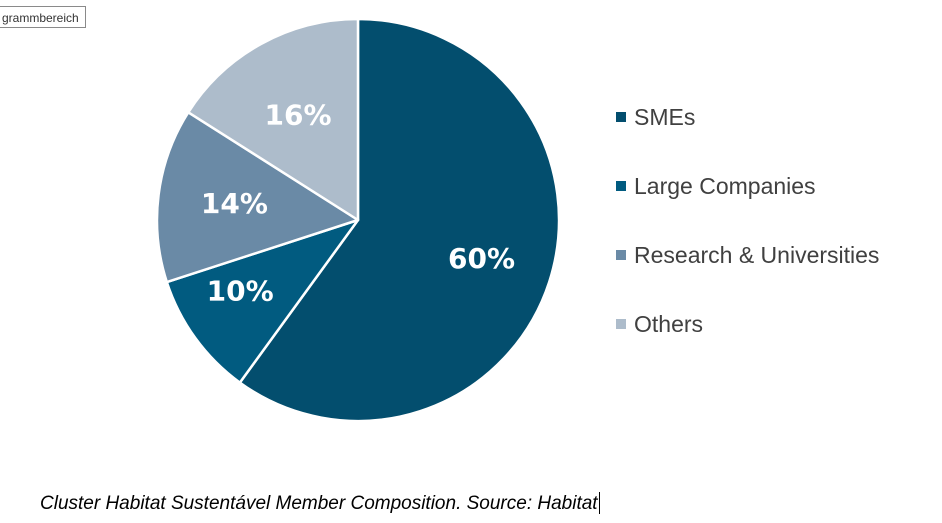 The image size is (942, 523). What do you see at coordinates (599, 503) in the screenshot?
I see `text-cursor` at bounding box center [599, 503].